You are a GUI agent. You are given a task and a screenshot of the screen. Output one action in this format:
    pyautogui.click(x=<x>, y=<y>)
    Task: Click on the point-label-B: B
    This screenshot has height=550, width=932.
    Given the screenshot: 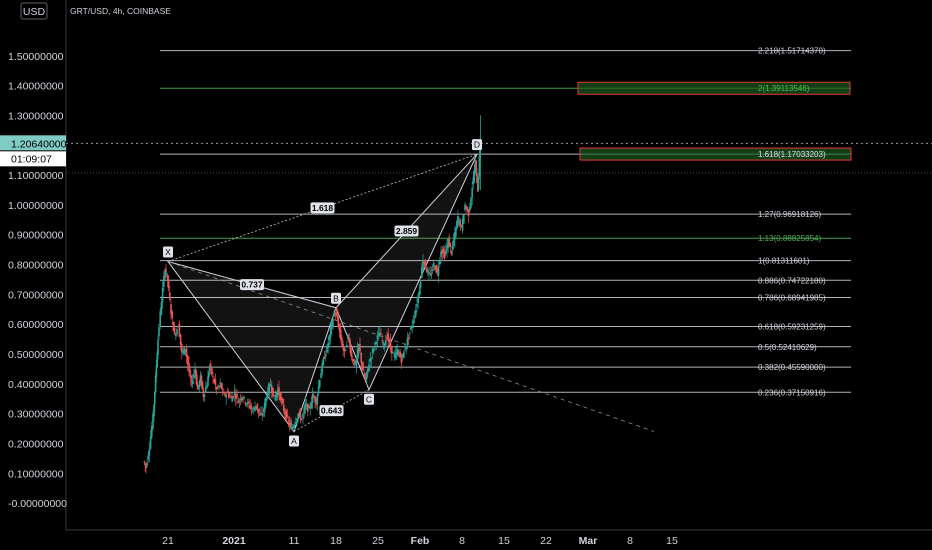 What is the action you would take?
    pyautogui.click(x=336, y=298)
    